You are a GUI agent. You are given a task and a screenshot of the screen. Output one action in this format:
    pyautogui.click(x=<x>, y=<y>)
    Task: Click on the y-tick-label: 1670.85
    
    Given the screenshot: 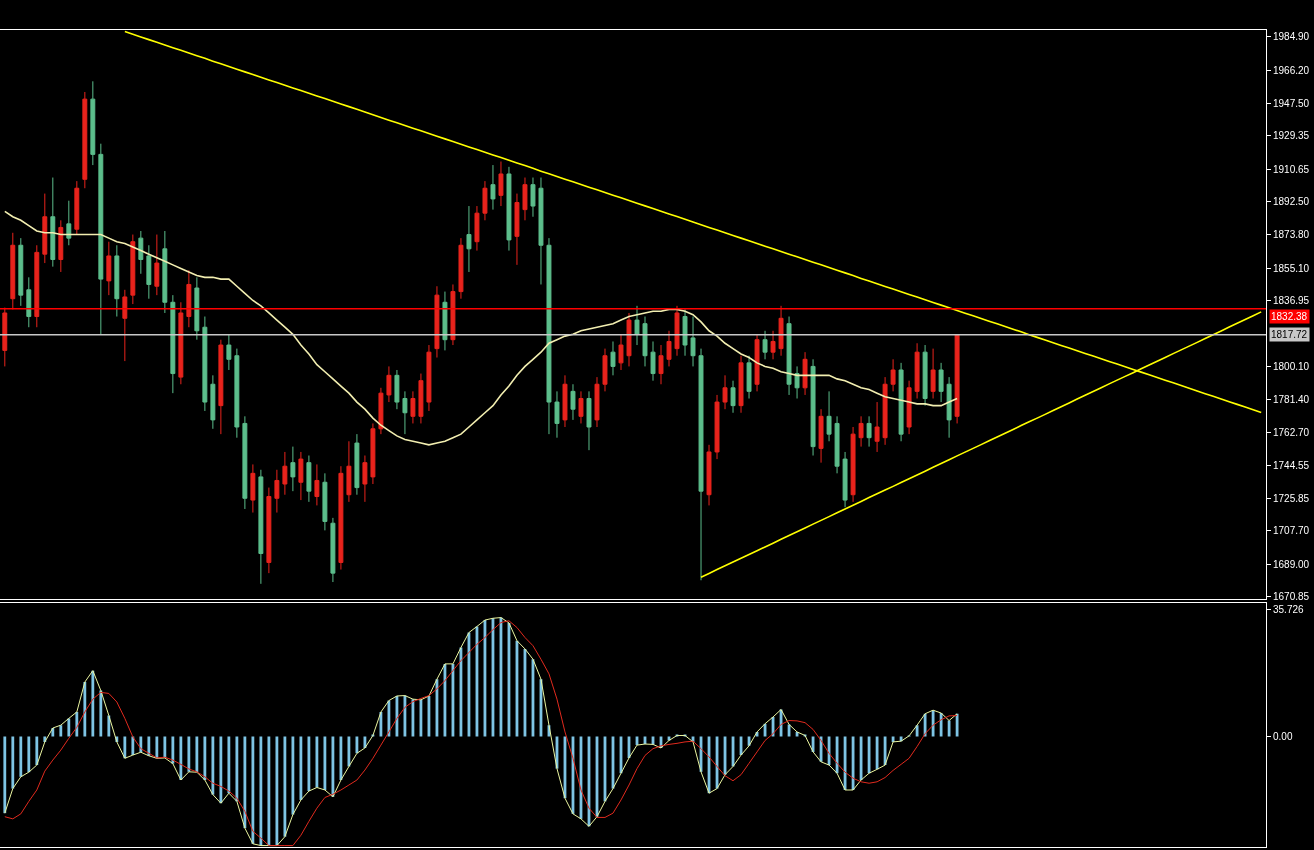 What is the action you would take?
    pyautogui.click(x=1291, y=597)
    